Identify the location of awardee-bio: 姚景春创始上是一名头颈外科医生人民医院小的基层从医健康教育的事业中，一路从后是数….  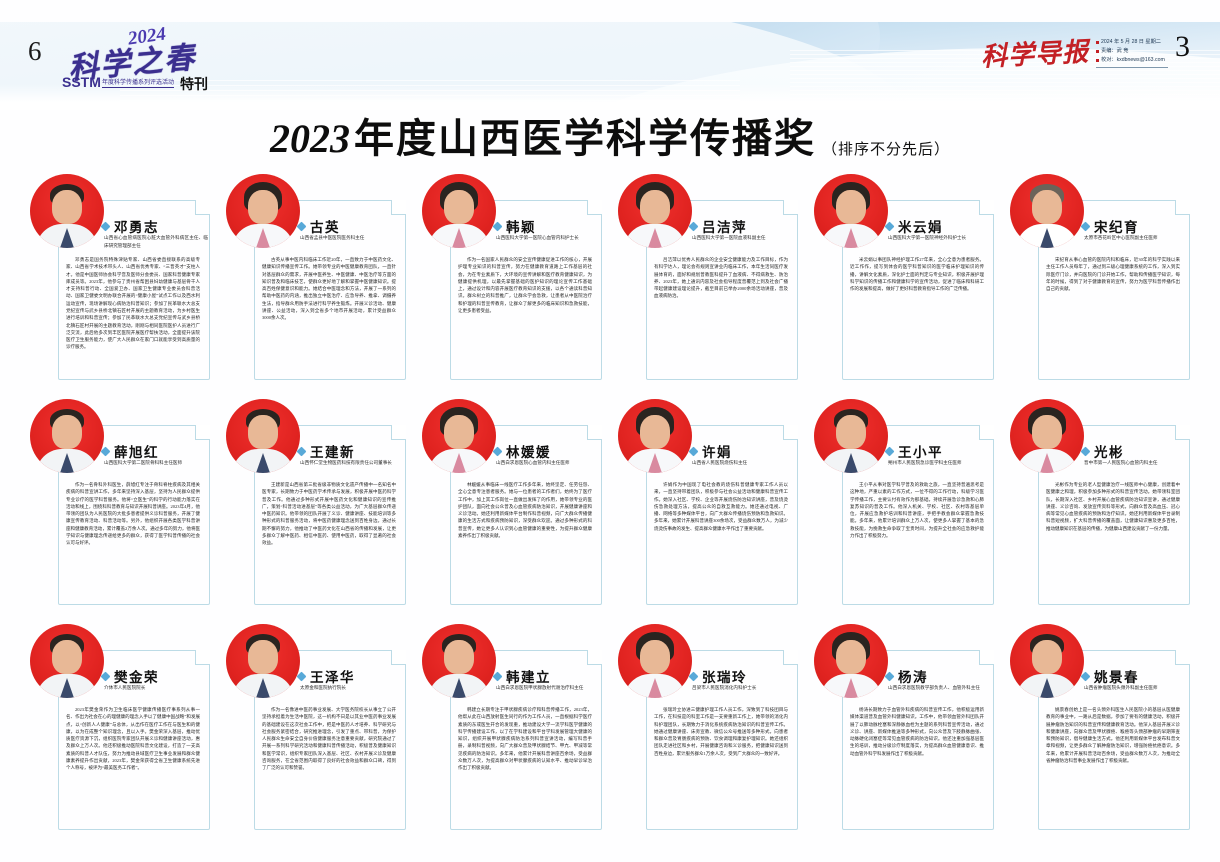
(1113, 735).